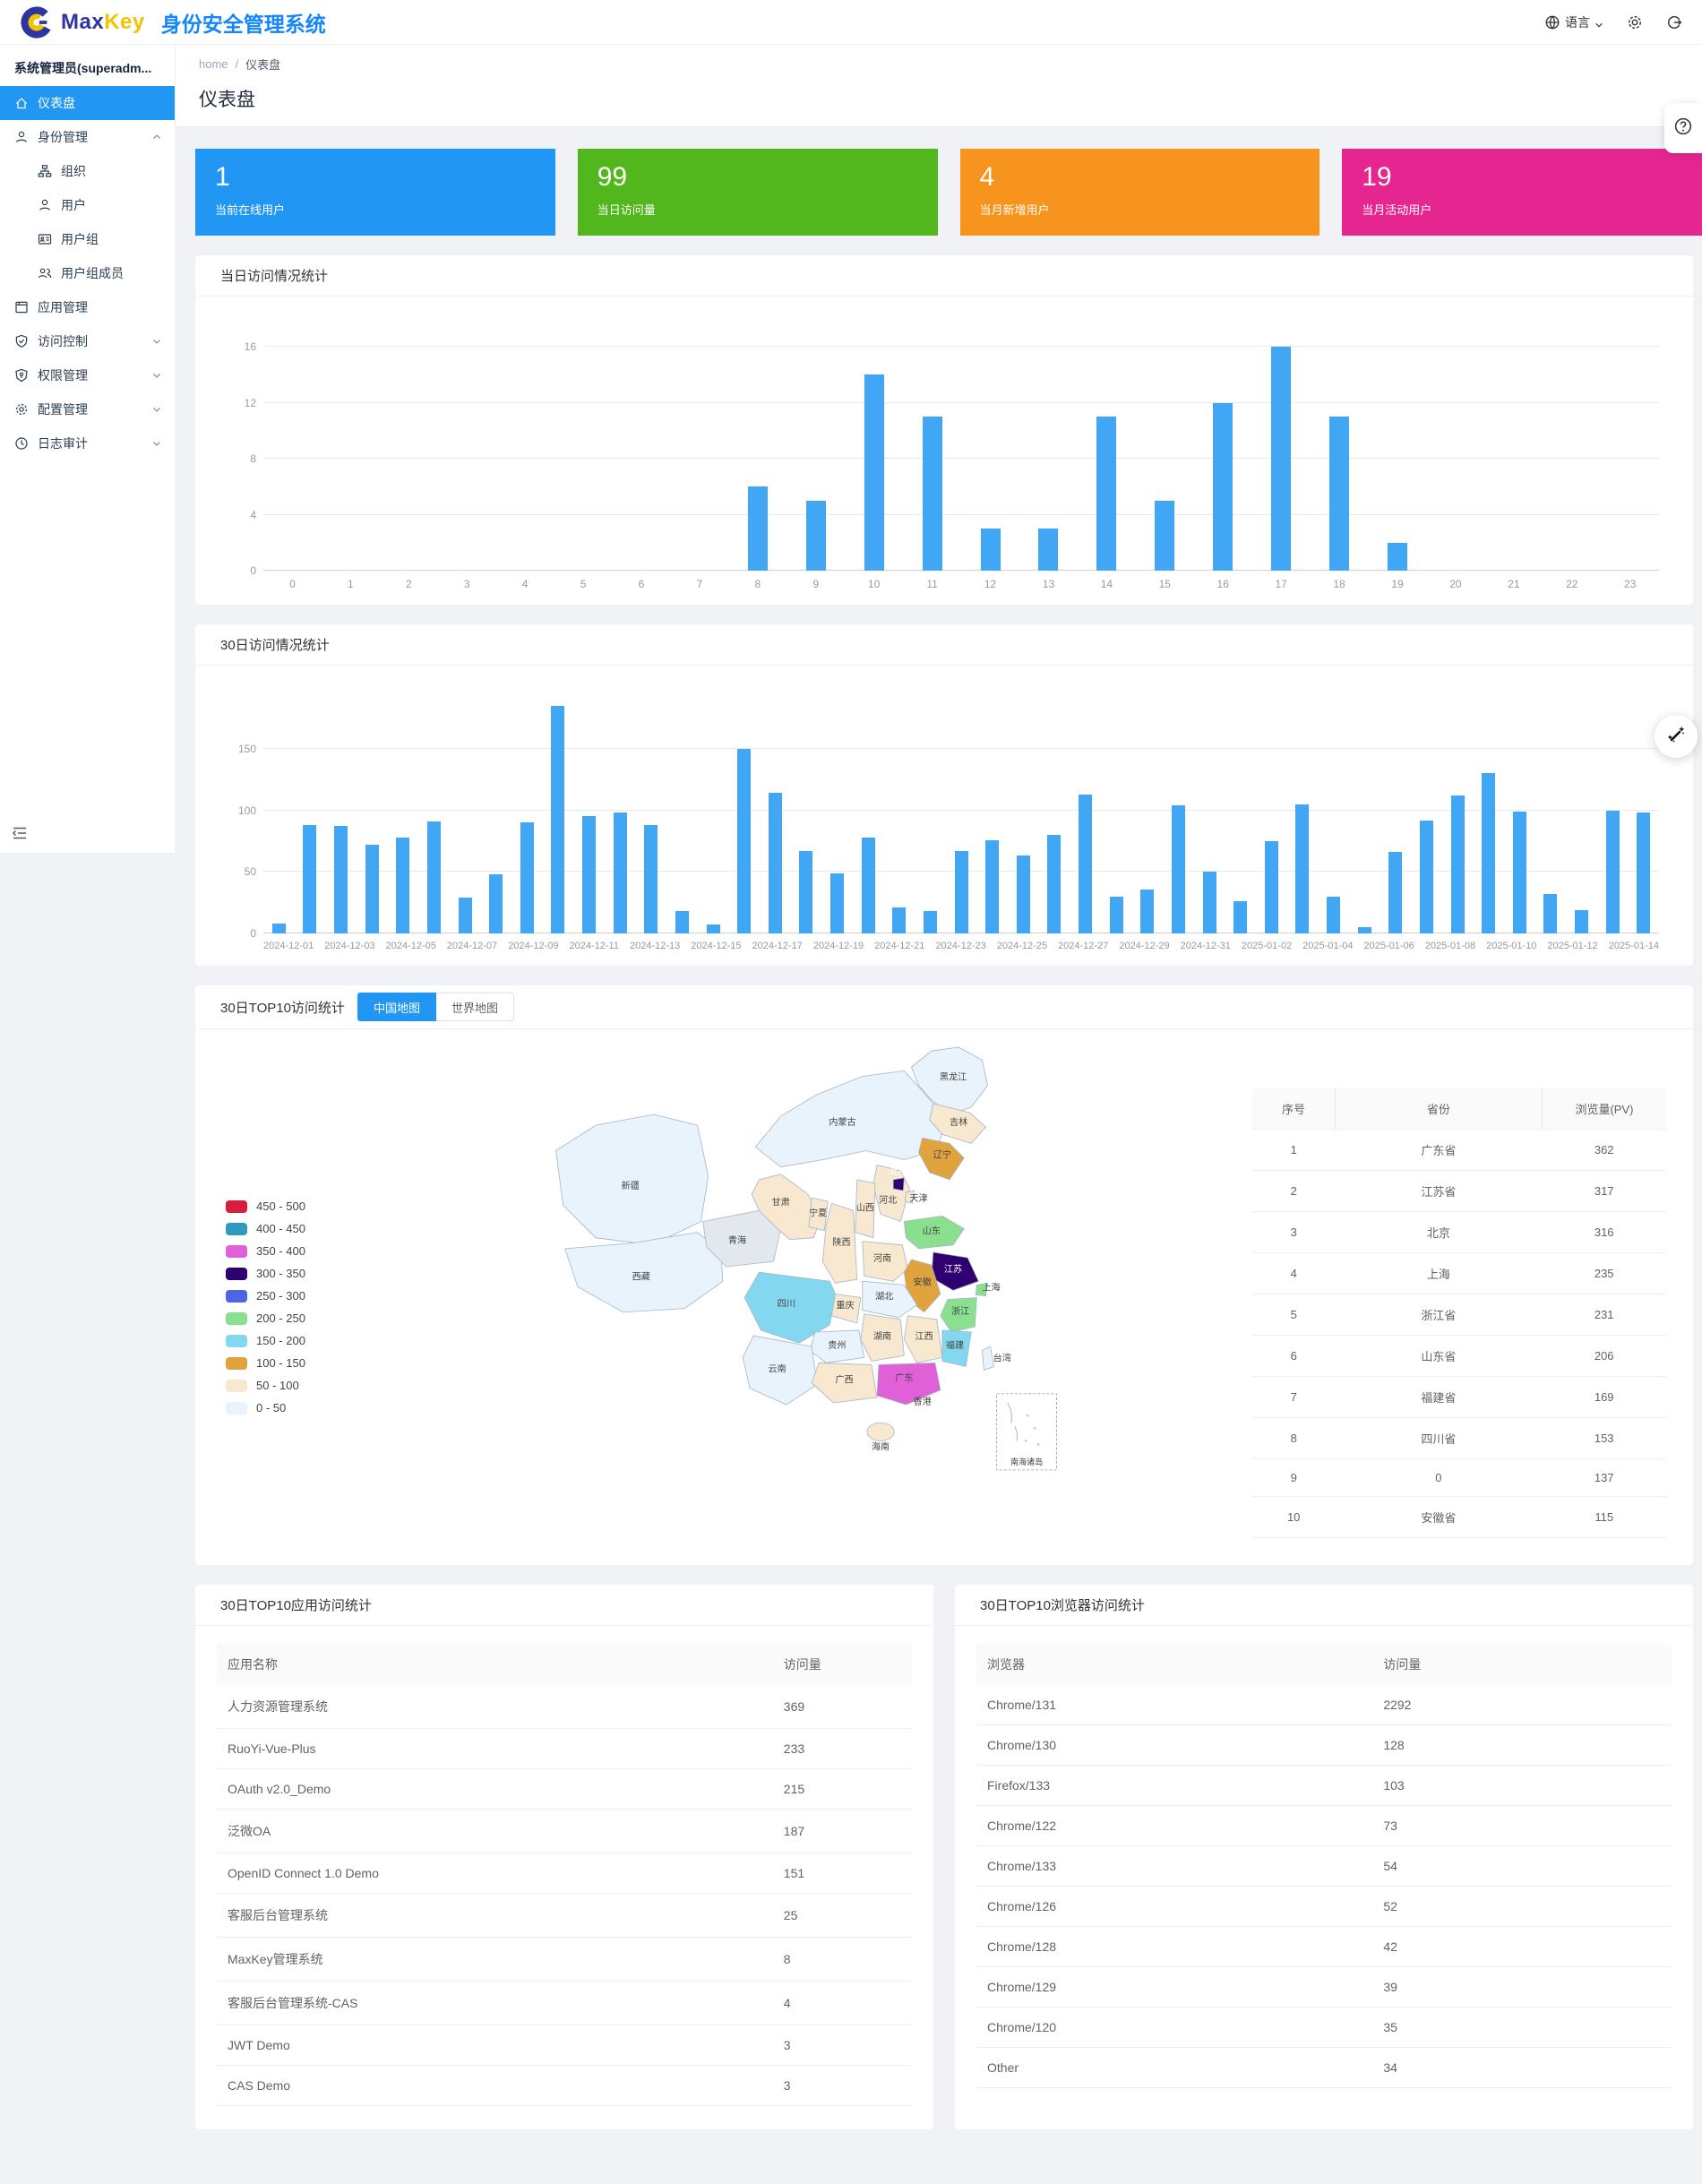 The width and height of the screenshot is (1702, 2184). I want to click on users-icon, so click(45, 273).